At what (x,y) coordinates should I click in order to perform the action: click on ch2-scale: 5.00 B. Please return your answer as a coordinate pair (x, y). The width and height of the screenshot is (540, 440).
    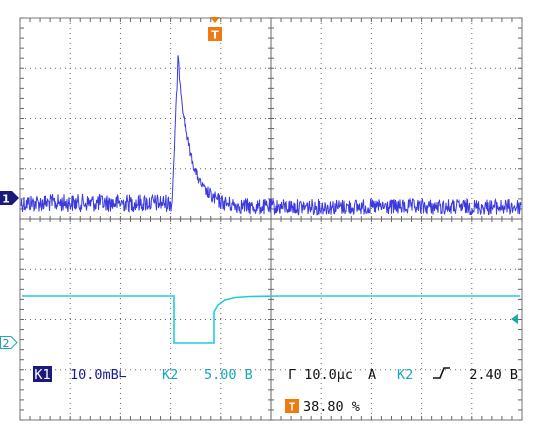
    Looking at the image, I should click on (228, 375).